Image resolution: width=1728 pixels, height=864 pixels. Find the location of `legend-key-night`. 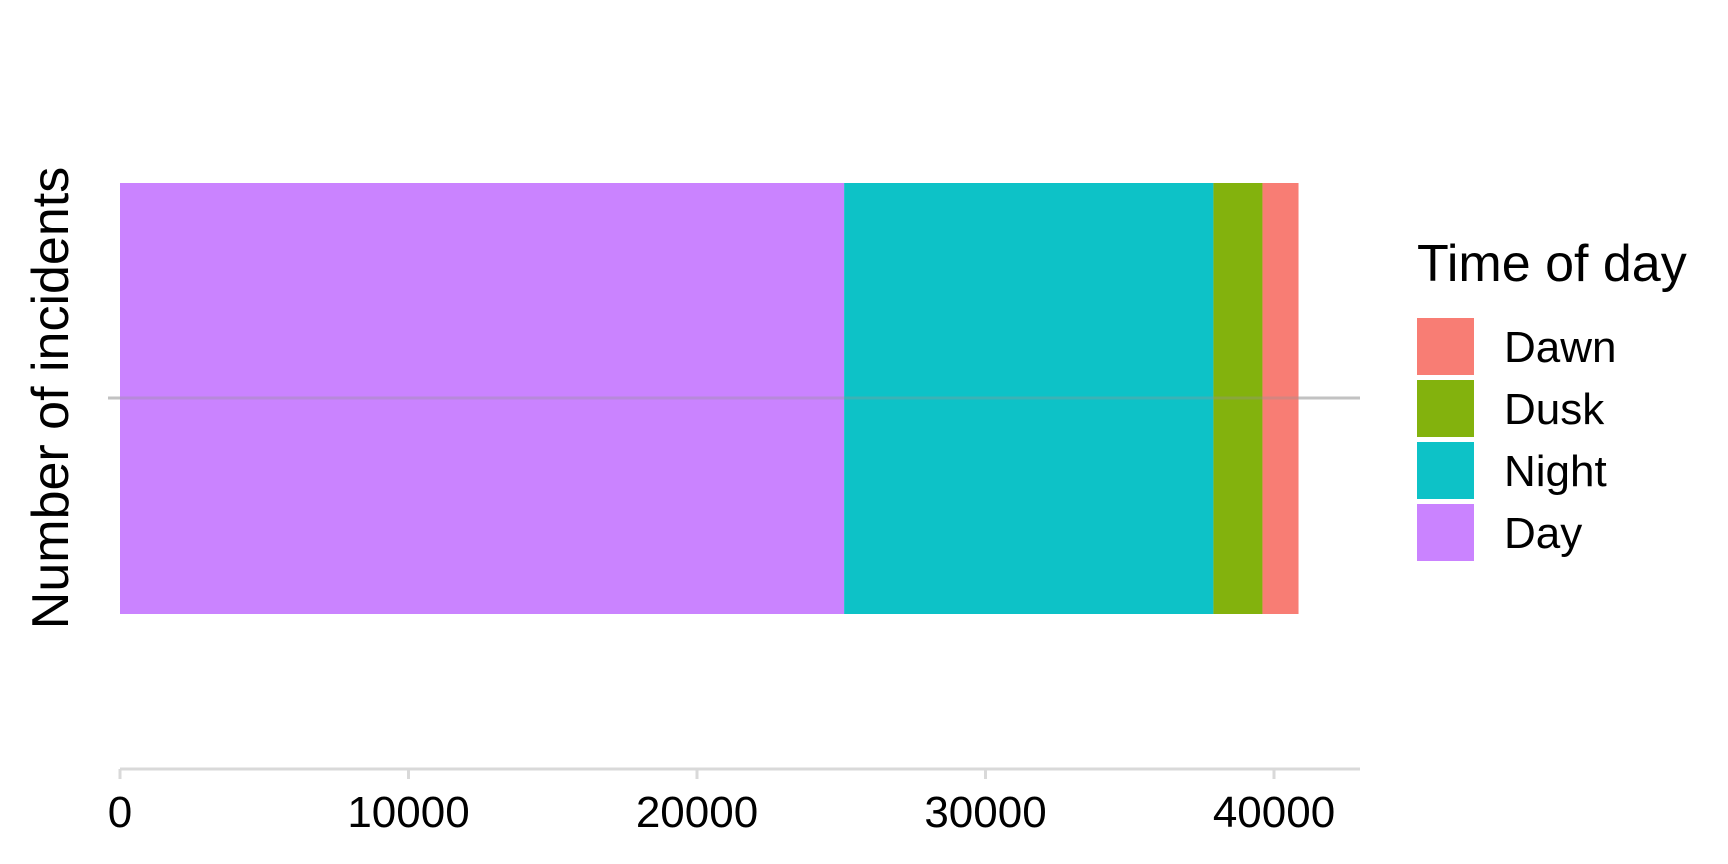

legend-key-night is located at coordinates (1445, 470).